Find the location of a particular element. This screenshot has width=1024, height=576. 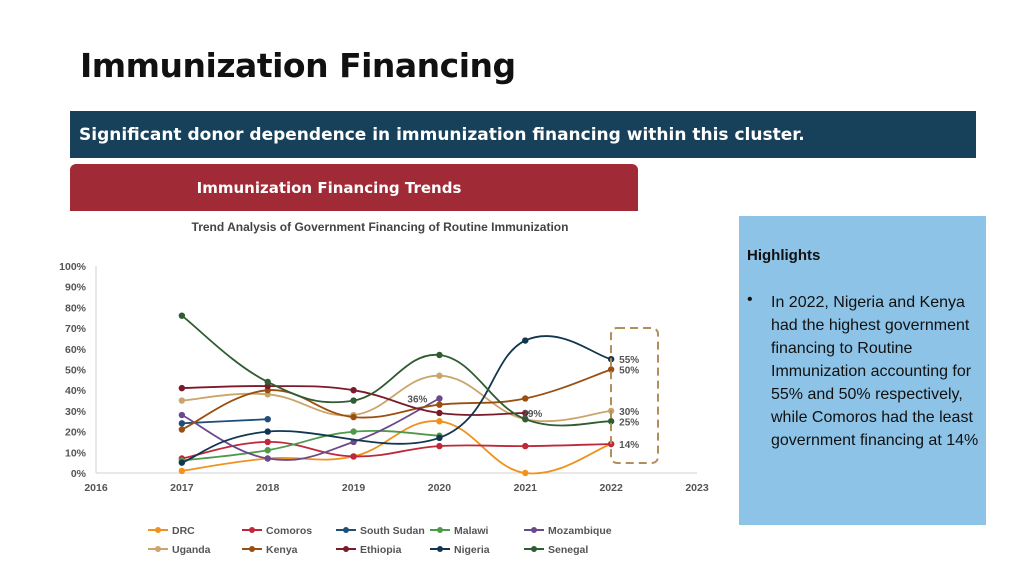

legend-item-comoros: Comoros is located at coordinates (277, 531).